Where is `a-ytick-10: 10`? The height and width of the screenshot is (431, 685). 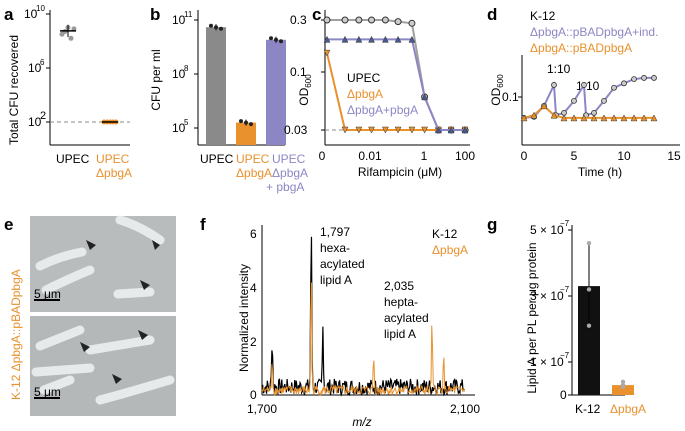 a-ytick-10: 10 is located at coordinates (31, 14).